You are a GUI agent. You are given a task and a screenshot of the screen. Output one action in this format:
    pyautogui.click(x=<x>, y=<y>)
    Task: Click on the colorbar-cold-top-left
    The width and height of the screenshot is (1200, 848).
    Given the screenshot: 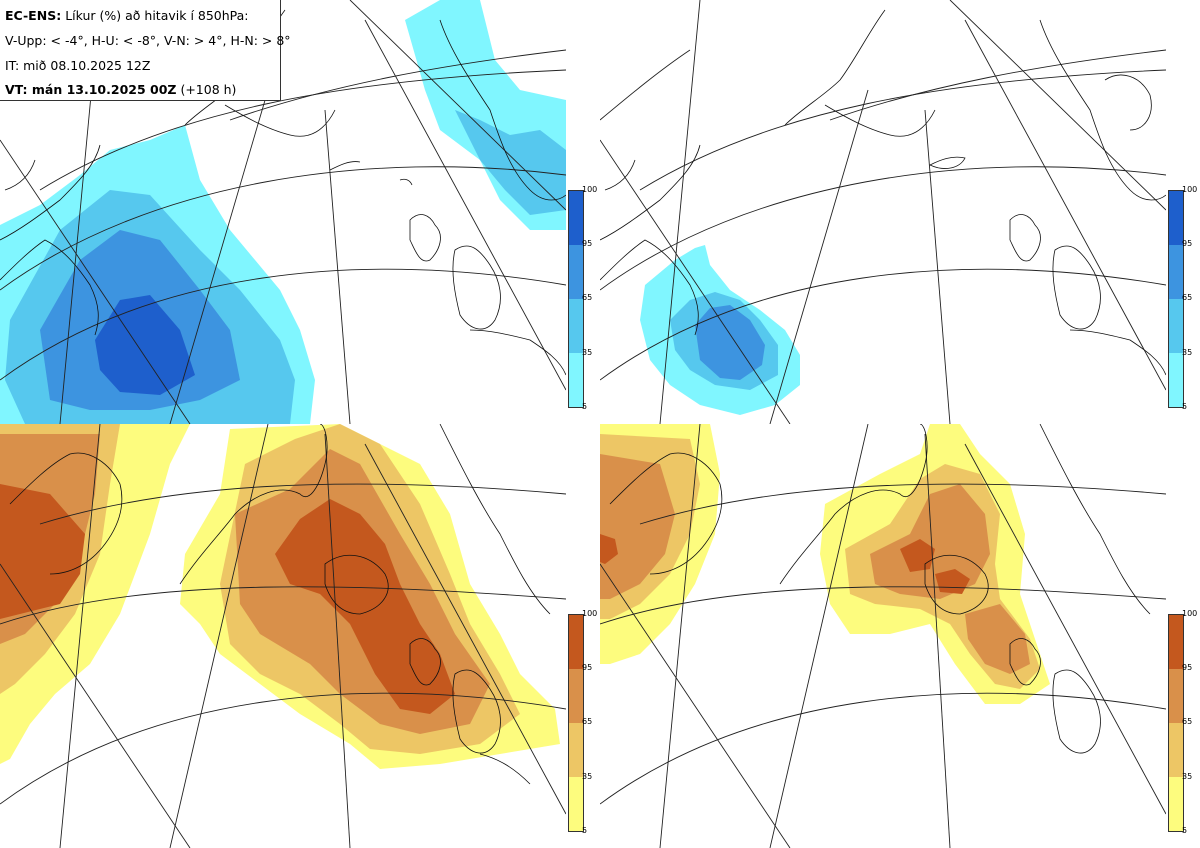 What is the action you would take?
    pyautogui.click(x=576, y=299)
    